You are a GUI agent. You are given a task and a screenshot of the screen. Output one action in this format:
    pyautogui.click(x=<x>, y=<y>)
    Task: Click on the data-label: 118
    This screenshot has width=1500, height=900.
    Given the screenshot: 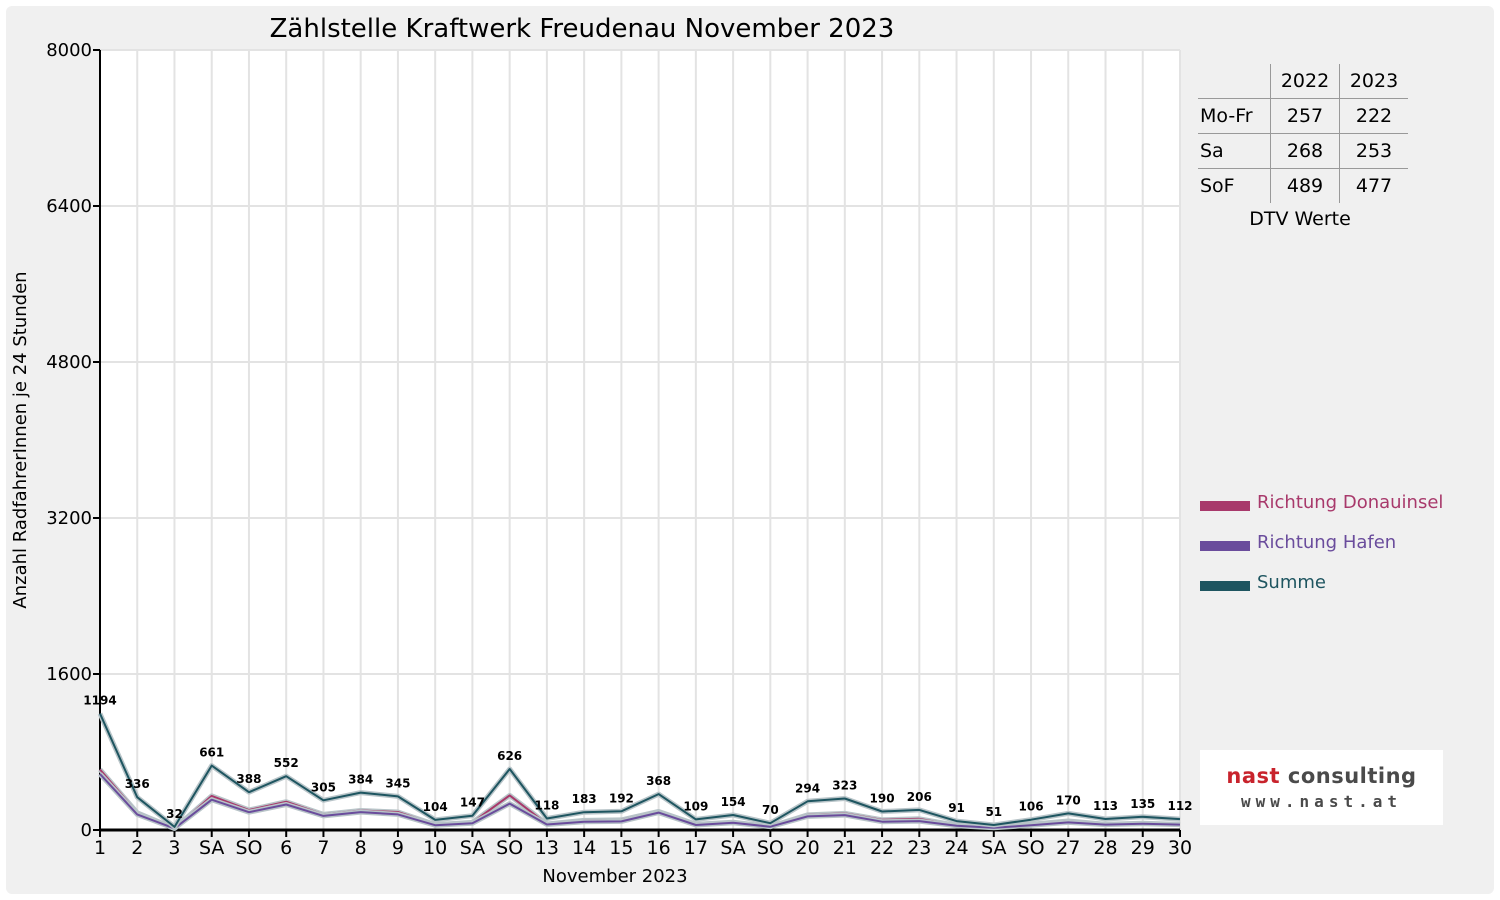 What is the action you would take?
    pyautogui.click(x=546, y=805)
    